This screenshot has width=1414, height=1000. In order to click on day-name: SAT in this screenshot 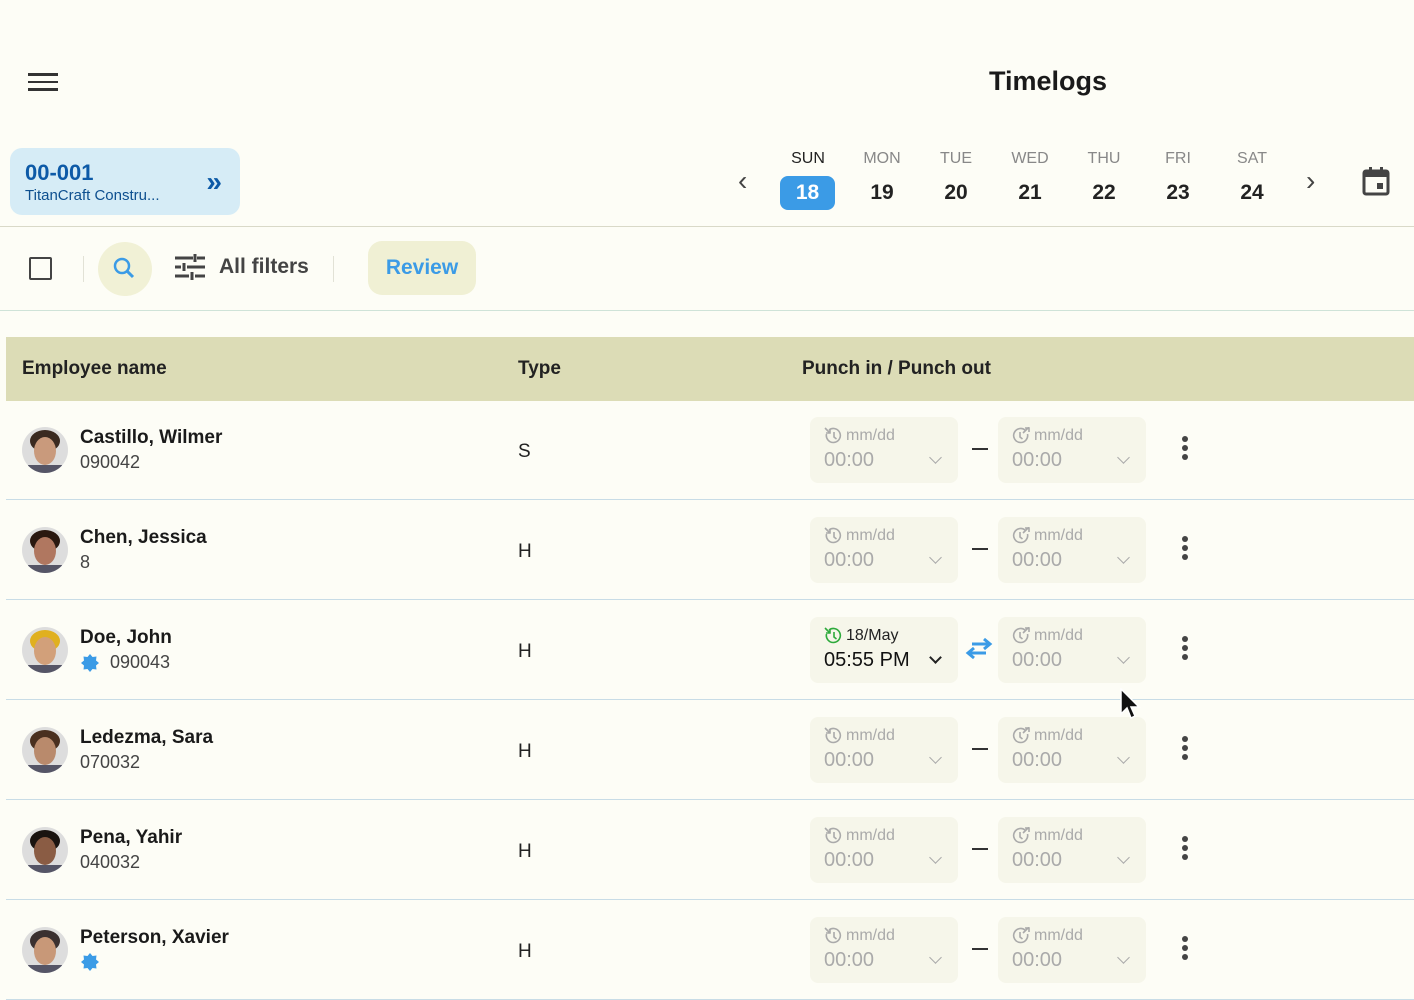, I will do `click(1252, 158)`.